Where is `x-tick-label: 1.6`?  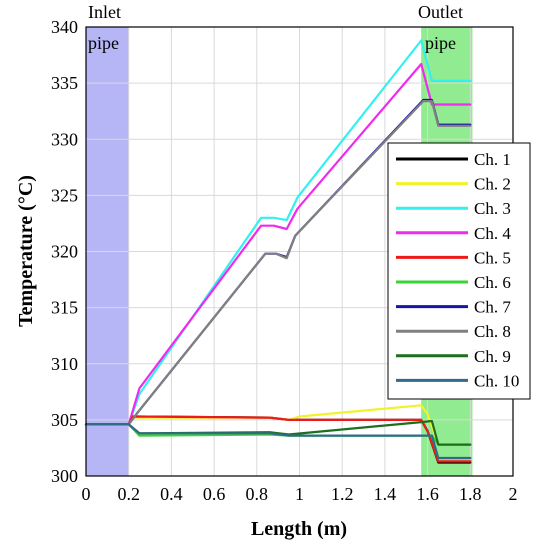 x-tick-label: 1.6 is located at coordinates (427, 494).